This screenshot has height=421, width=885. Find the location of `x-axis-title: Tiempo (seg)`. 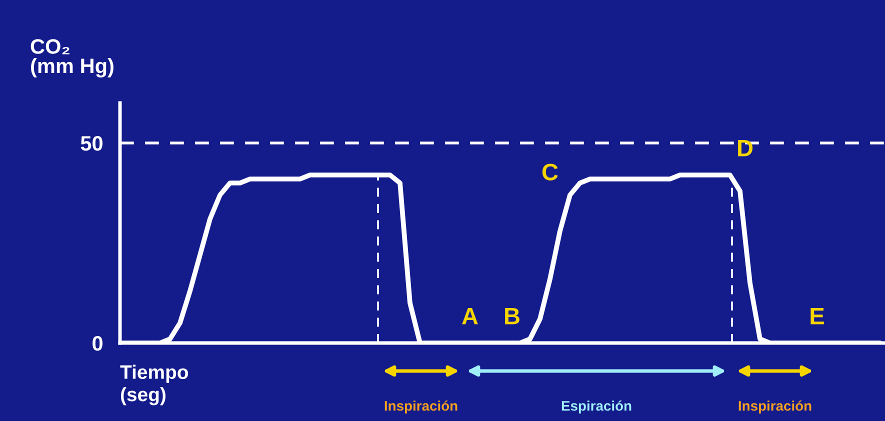

x-axis-title: Tiempo (seg) is located at coordinates (154, 385).